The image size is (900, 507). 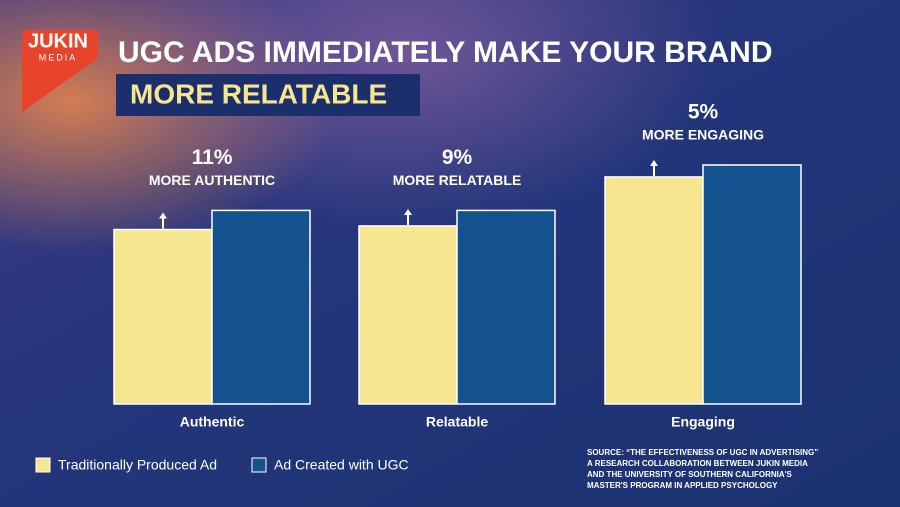 What do you see at coordinates (457, 157) in the screenshot?
I see `annotation-value: 9%` at bounding box center [457, 157].